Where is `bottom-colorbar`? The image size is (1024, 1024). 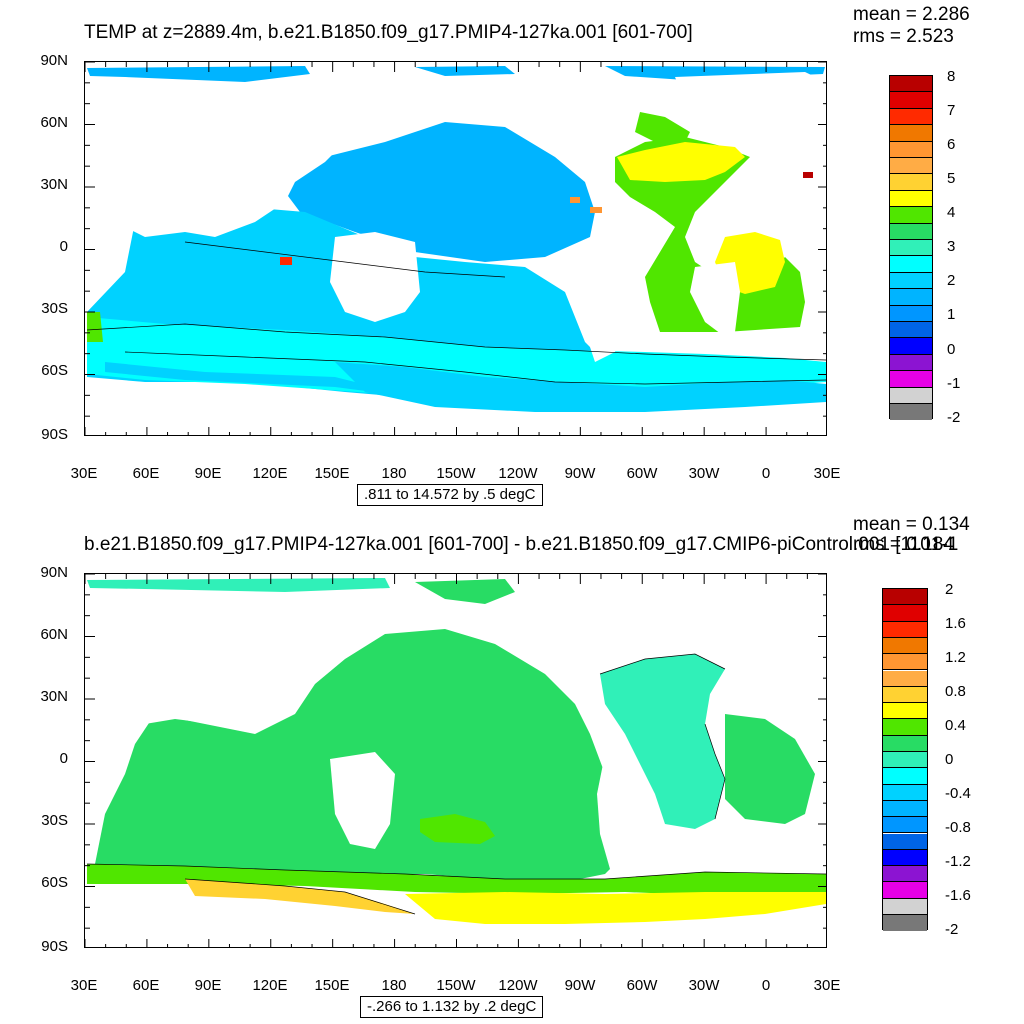 bottom-colorbar is located at coordinates (905, 759).